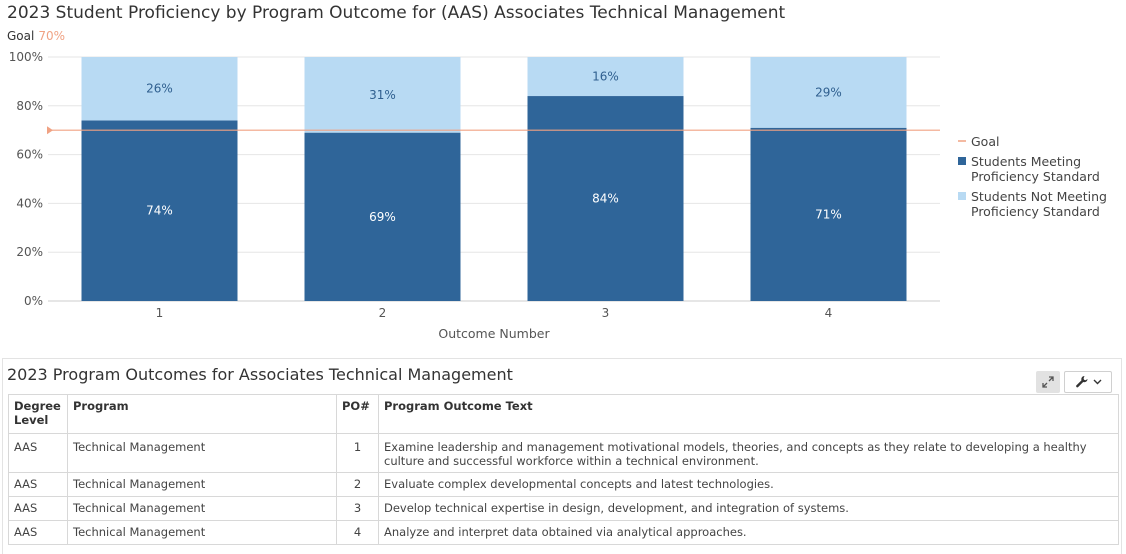  I want to click on data-label-meeting: 71%, so click(828, 214).